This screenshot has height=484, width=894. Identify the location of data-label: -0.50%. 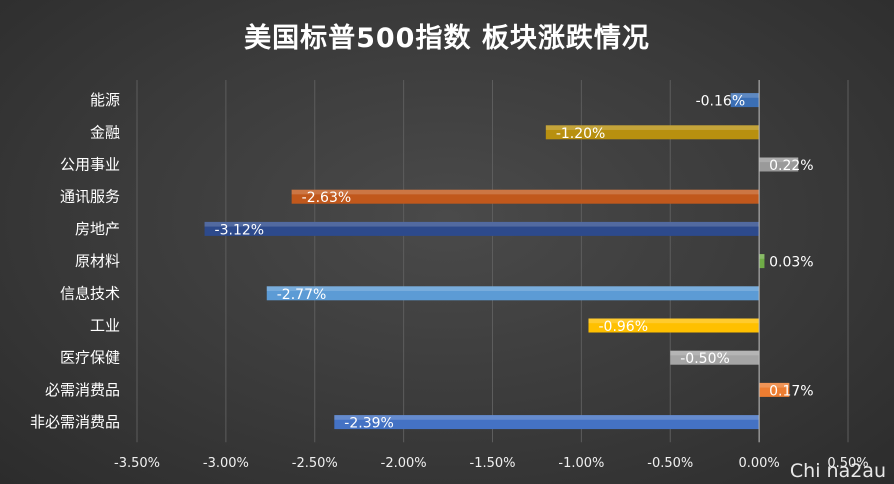
(705, 359).